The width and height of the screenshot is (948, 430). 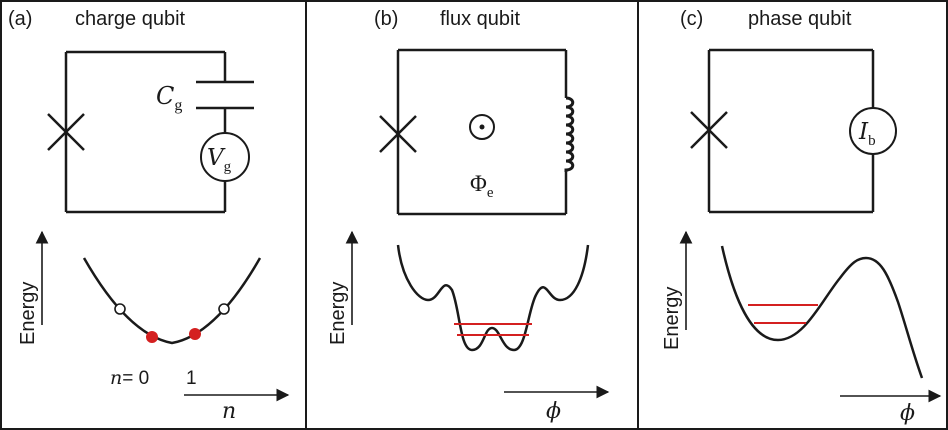 I want to click on panel-b-label: (b), so click(x=386, y=19).